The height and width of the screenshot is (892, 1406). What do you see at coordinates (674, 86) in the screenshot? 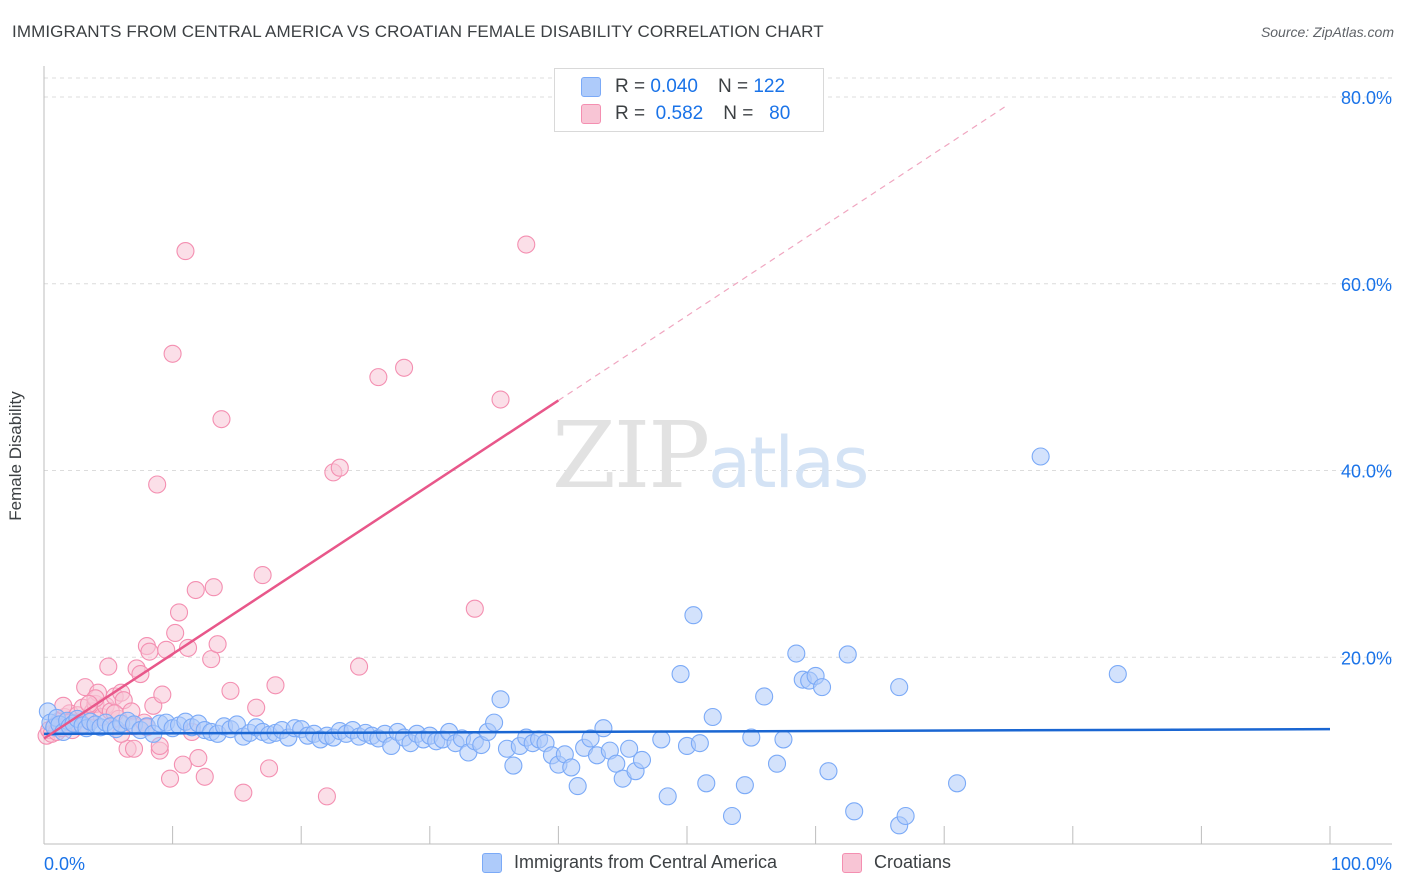
I see `legend-r-value: 0.040` at bounding box center [674, 86].